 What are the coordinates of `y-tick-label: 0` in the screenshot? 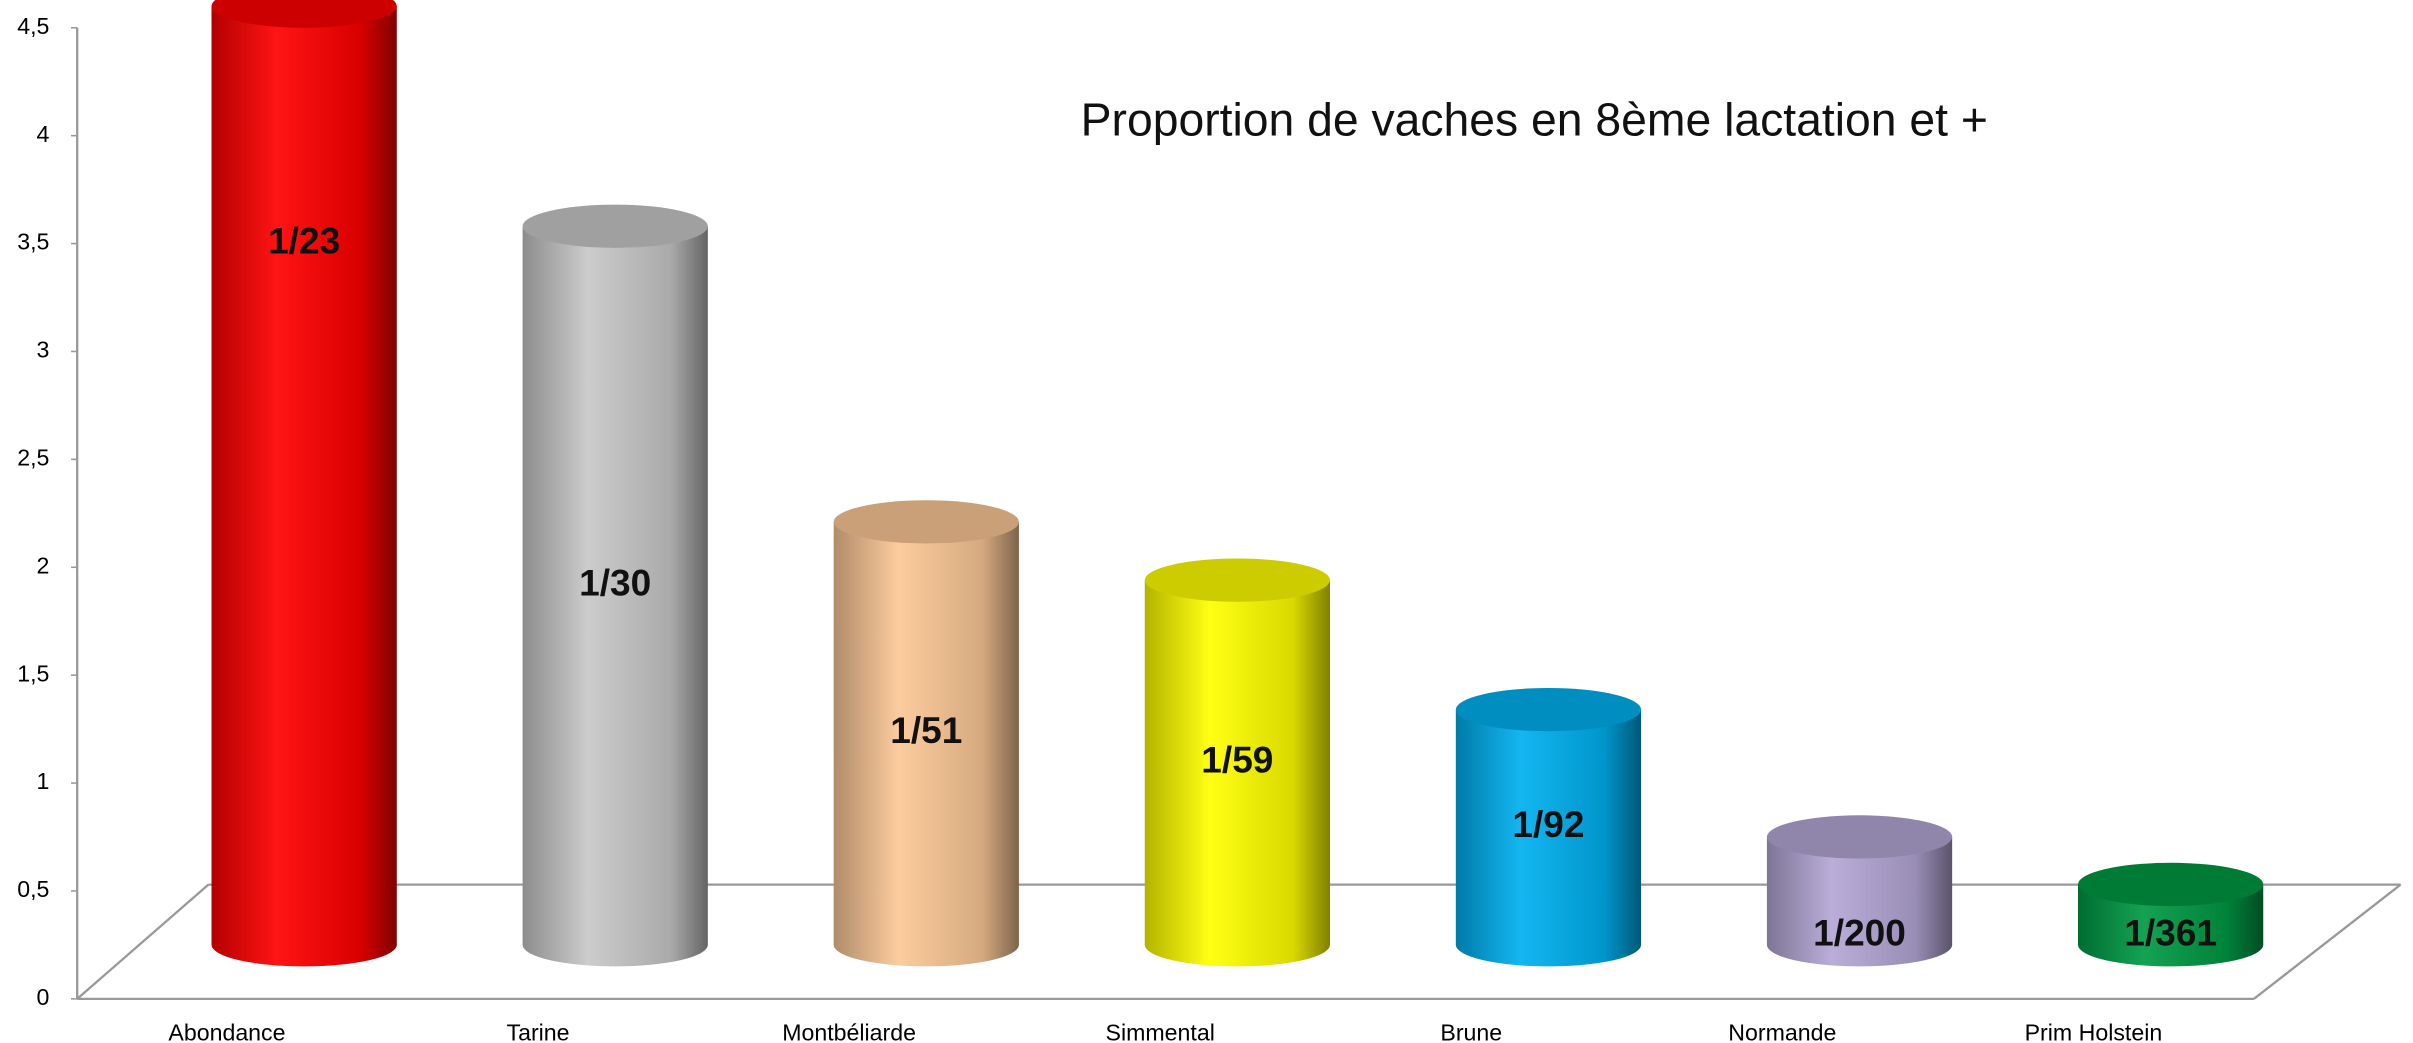 It's located at (43, 997).